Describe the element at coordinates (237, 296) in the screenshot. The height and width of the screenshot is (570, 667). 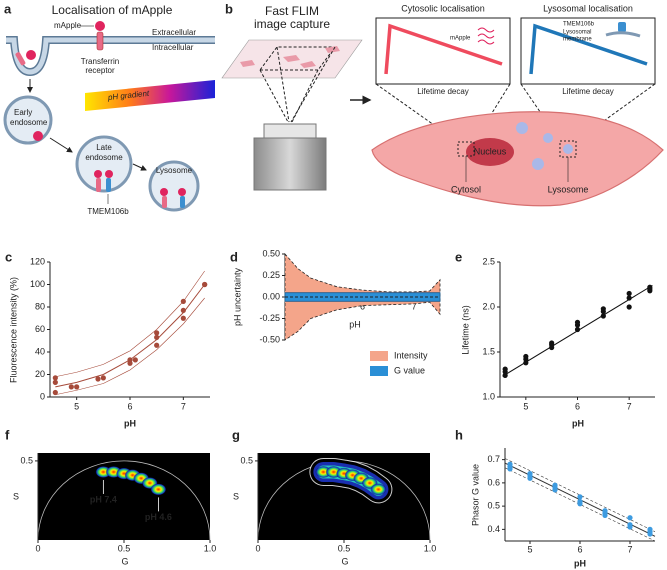
I see `y-axis-label: pH uncertainty` at that location.